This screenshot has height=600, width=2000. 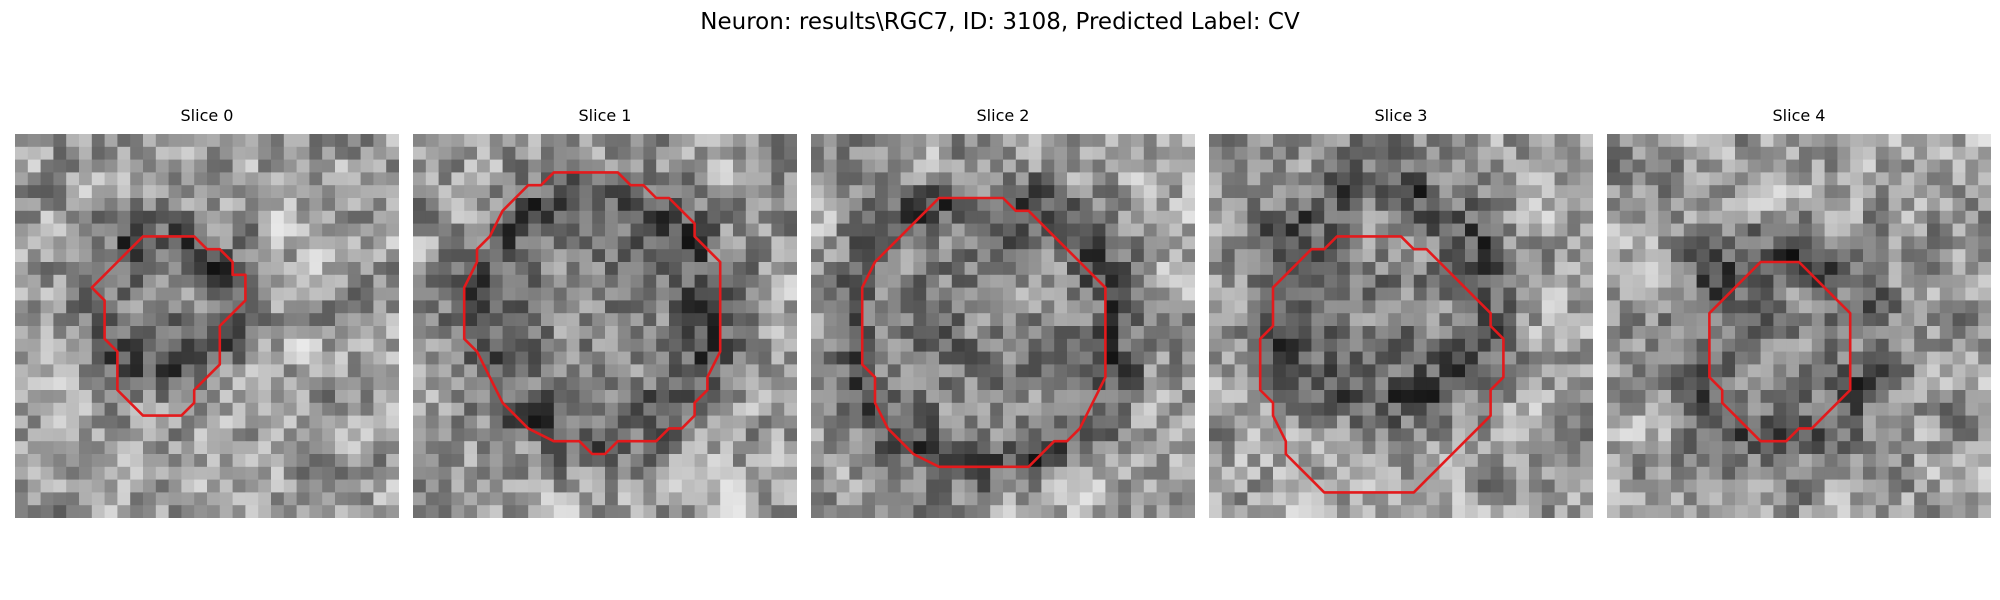 I want to click on slice-title-3: Slice 3, so click(x=1401, y=115).